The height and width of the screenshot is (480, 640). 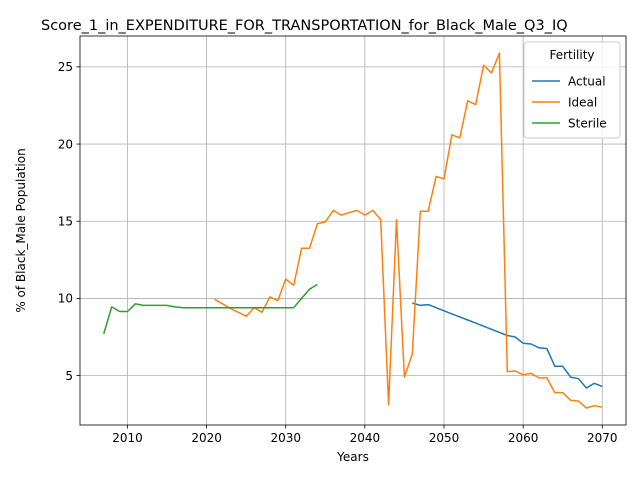 What do you see at coordinates (210, 309) in the screenshot?
I see `series-line-sterile` at bounding box center [210, 309].